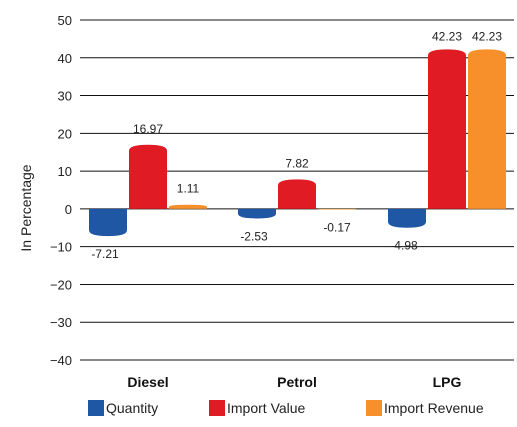 The image size is (517, 427). Describe the element at coordinates (447, 382) in the screenshot. I see `category-label-lpg: LPG` at that location.